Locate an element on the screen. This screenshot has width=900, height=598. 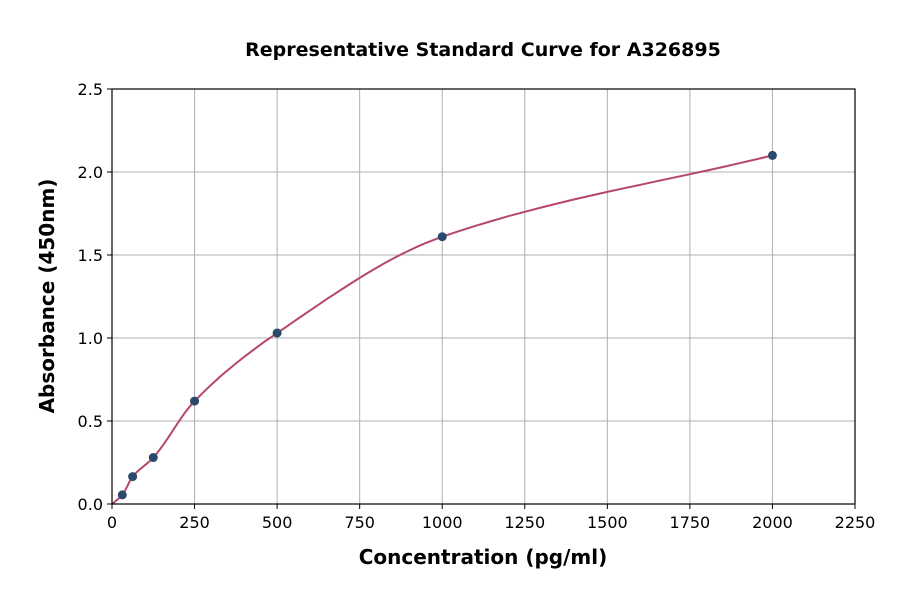
y-tick-label: 2.5 is located at coordinates (90, 89).